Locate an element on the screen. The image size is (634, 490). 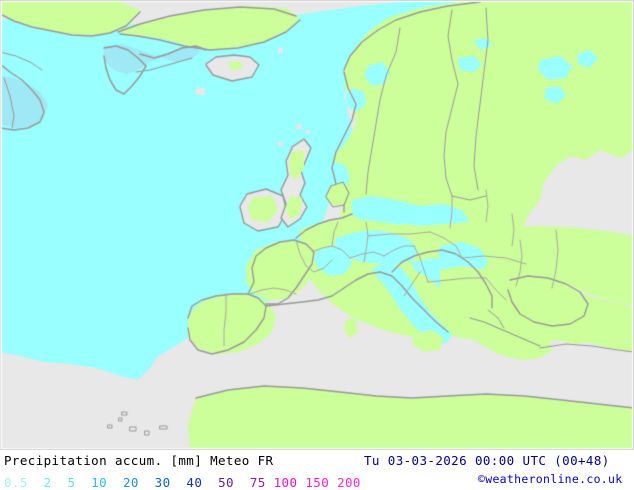
legend-stop-40: 40 is located at coordinates (194, 482).